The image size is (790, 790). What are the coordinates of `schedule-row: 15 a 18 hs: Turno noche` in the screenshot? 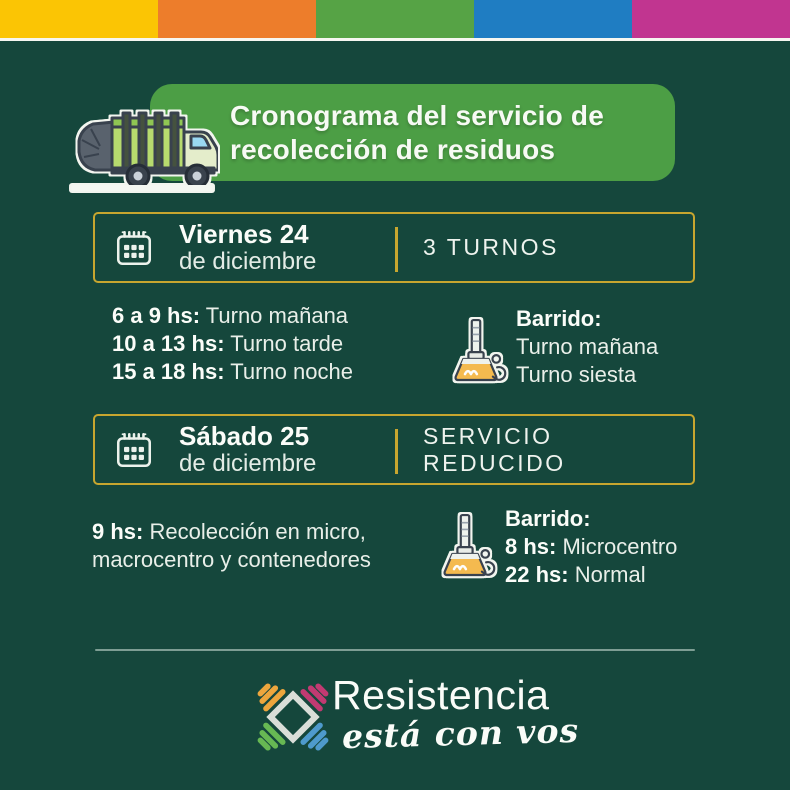 It's located at (232, 371).